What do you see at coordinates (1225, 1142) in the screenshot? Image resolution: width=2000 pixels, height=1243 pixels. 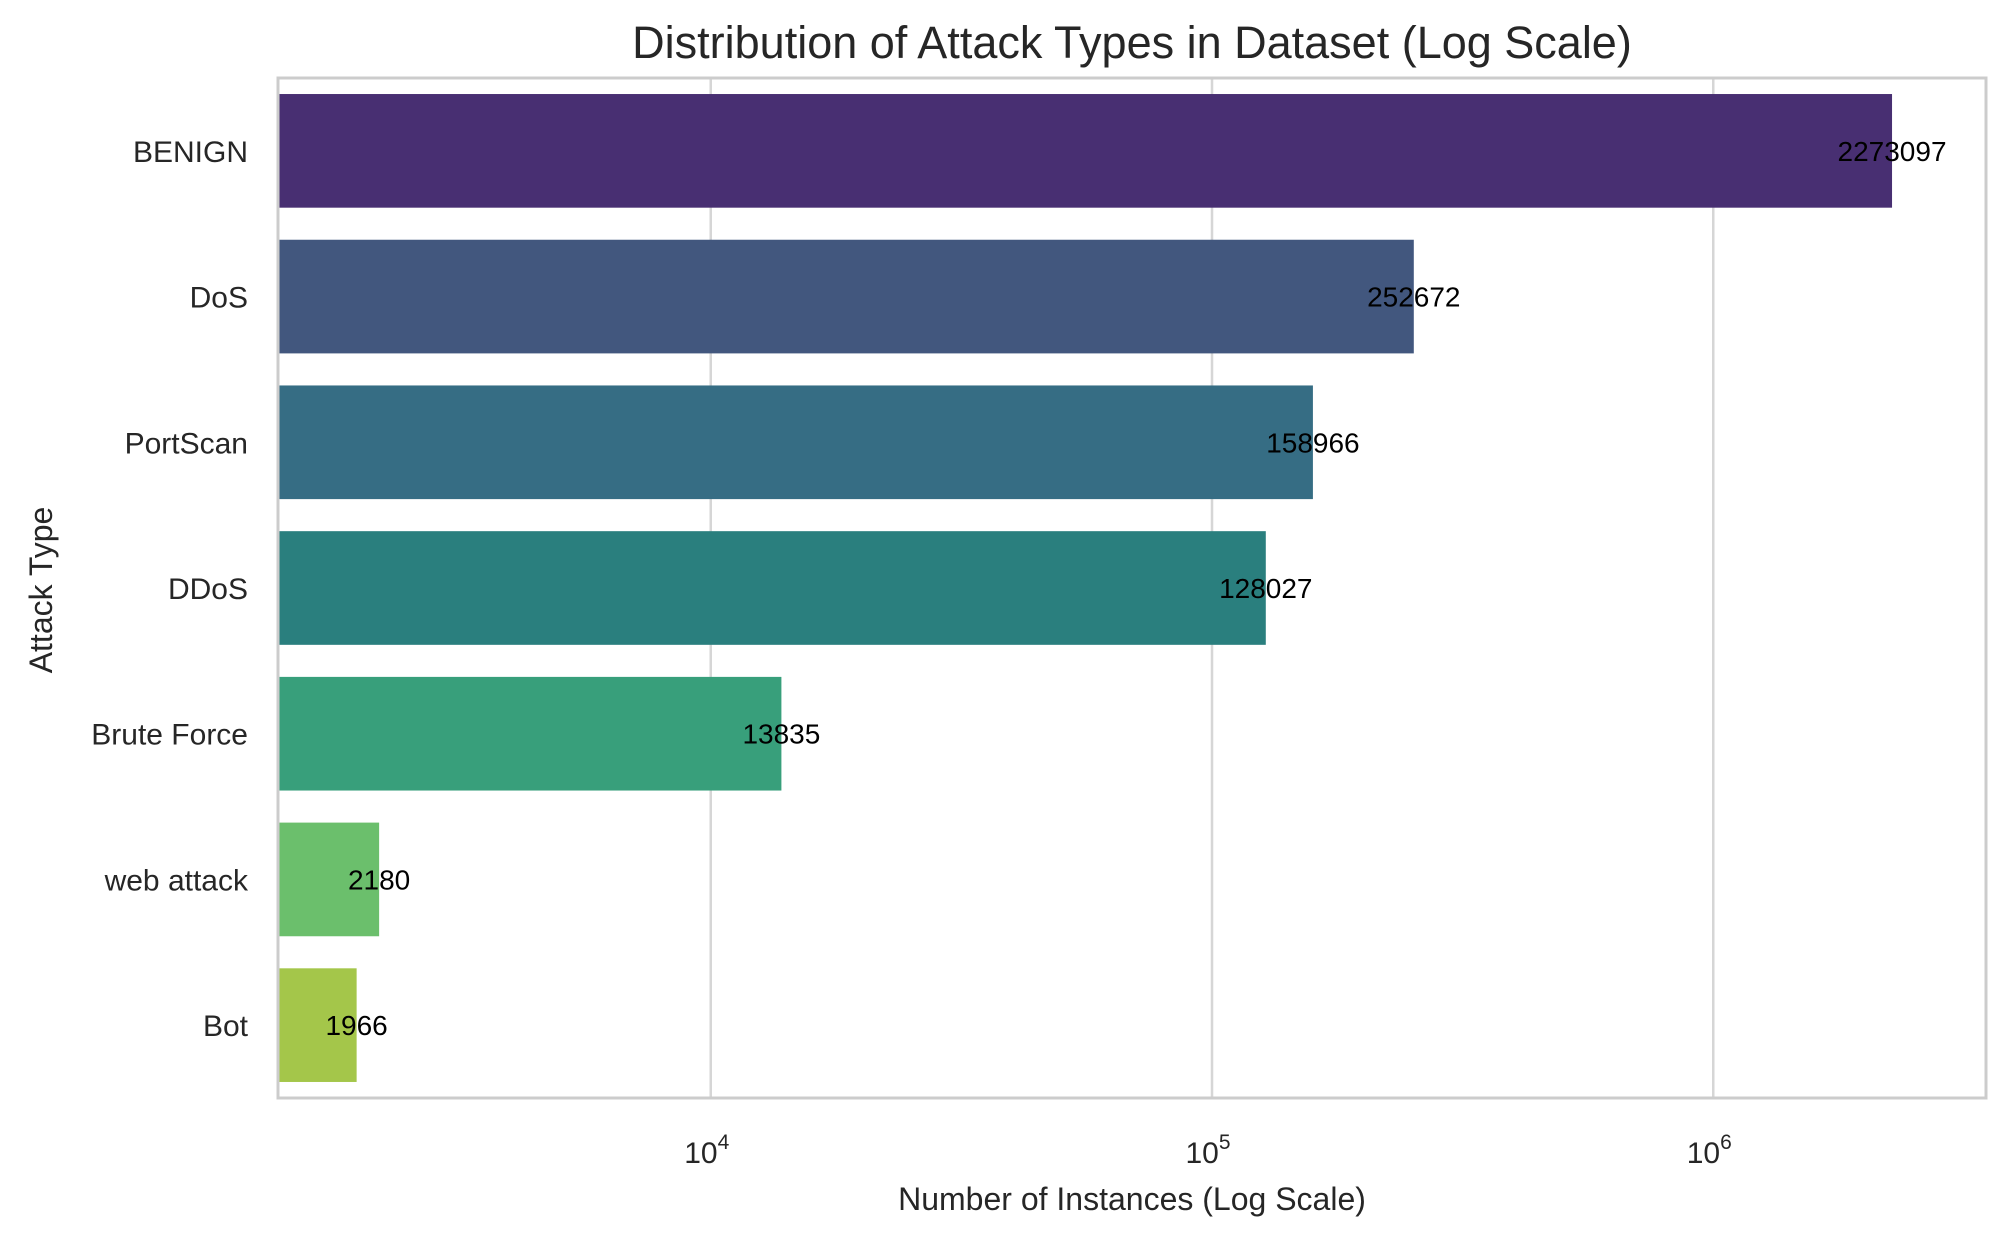 I see `x-tick-exponent: 5` at bounding box center [1225, 1142].